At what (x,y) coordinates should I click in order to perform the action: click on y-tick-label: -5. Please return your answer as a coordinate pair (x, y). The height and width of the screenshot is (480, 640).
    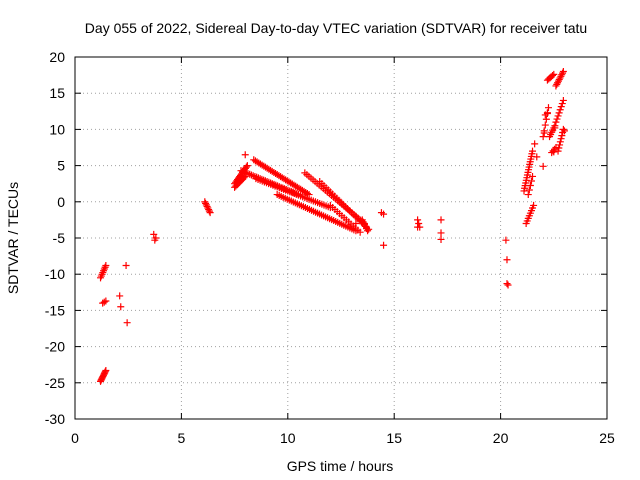
    Looking at the image, I should click on (59, 238).